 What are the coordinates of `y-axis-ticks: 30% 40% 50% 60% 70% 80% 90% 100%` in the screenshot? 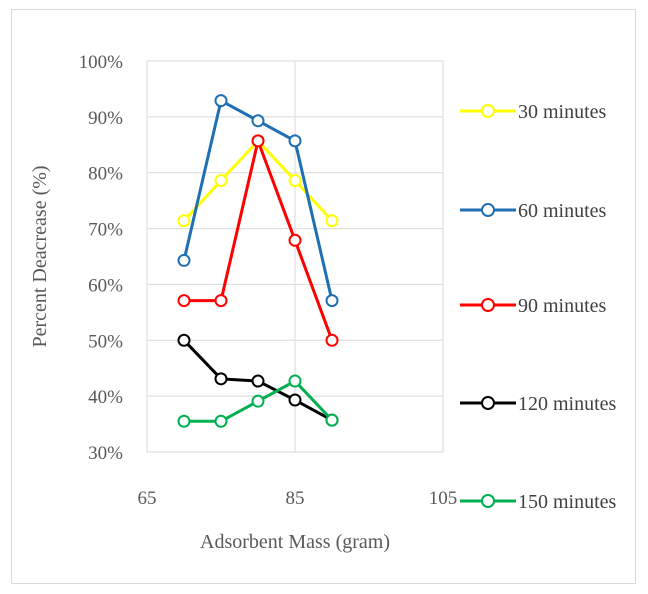 It's located at (101, 258).